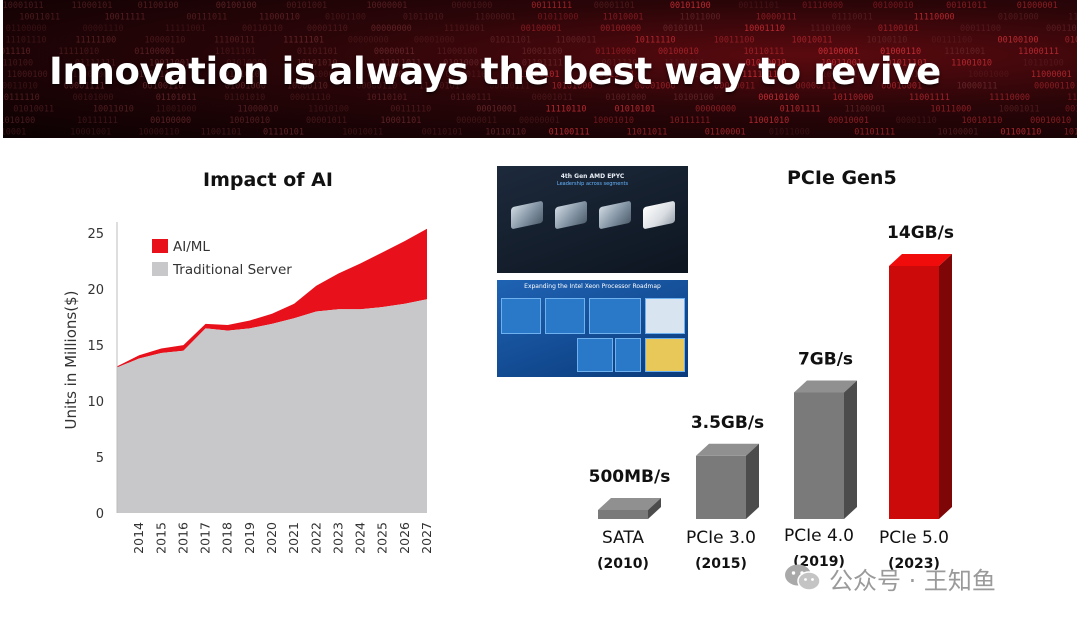 The image size is (1080, 621). I want to click on binary-digits: 10010010, so click(249, 121).